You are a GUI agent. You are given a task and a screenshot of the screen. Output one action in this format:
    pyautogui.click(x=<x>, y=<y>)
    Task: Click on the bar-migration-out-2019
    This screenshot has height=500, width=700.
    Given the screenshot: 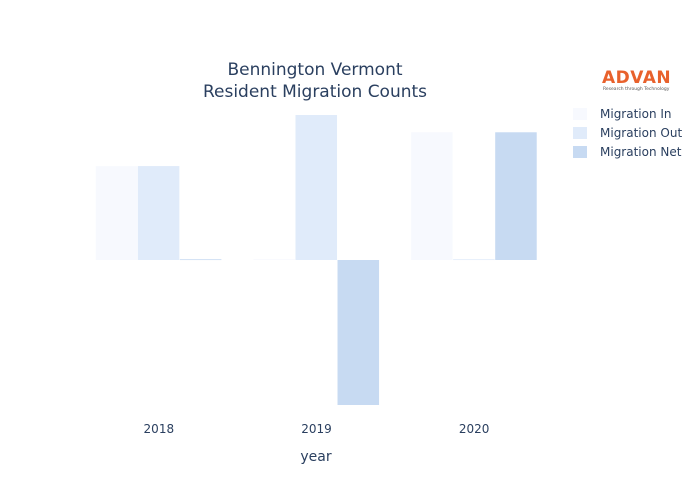 What is the action you would take?
    pyautogui.click(x=316, y=187)
    